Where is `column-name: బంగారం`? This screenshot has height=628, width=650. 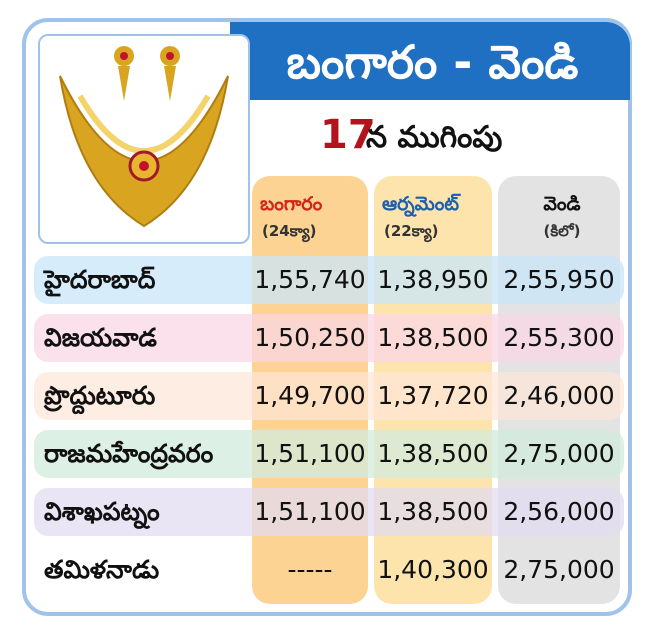
column-name: బంగారం is located at coordinates (291, 204).